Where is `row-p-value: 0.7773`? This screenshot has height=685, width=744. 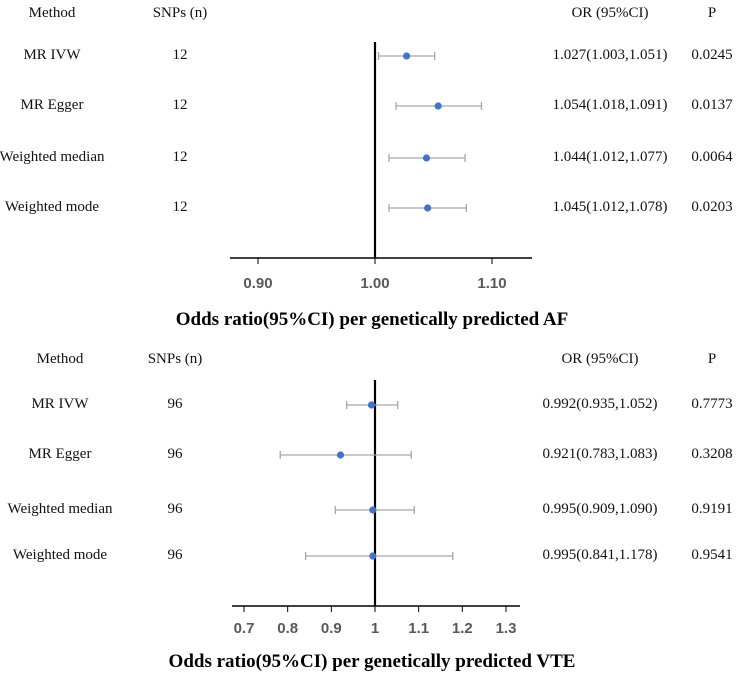
row-p-value: 0.7773 is located at coordinates (712, 404).